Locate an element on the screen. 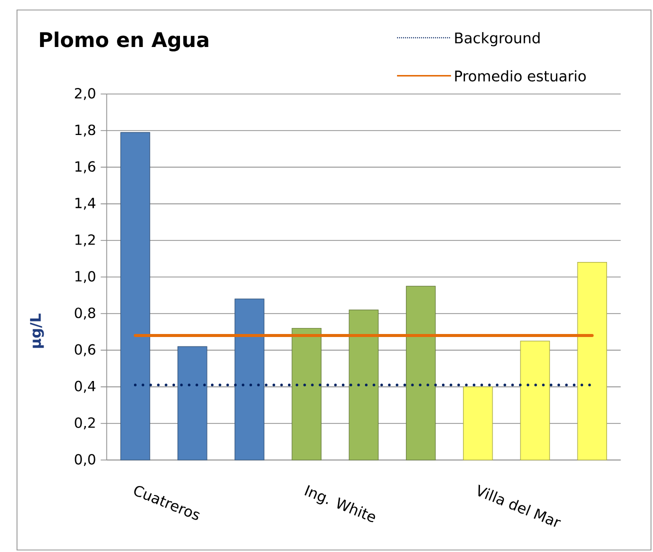 The width and height of the screenshot is (653, 552). y-tick-label: 0,8 is located at coordinates (85, 314).